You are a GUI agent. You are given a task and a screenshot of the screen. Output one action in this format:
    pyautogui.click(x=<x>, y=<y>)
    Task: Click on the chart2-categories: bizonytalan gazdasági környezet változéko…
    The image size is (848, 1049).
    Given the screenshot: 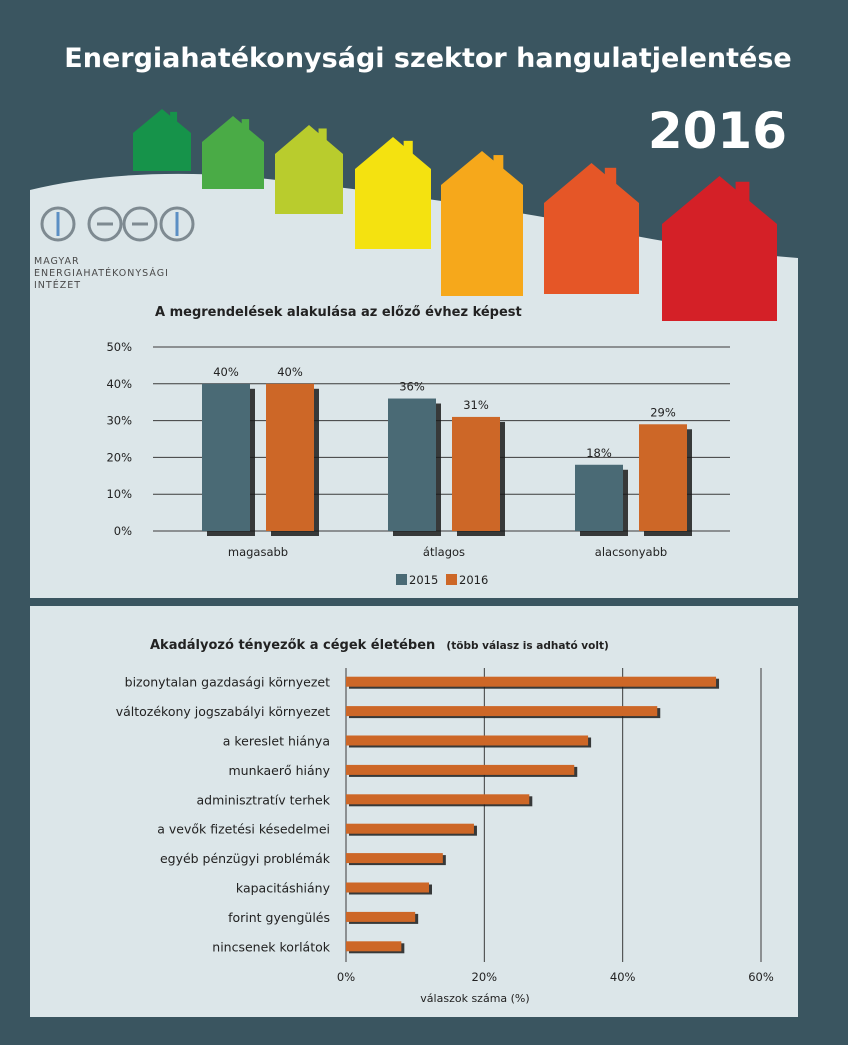 What is the action you would take?
    pyautogui.click(x=223, y=815)
    